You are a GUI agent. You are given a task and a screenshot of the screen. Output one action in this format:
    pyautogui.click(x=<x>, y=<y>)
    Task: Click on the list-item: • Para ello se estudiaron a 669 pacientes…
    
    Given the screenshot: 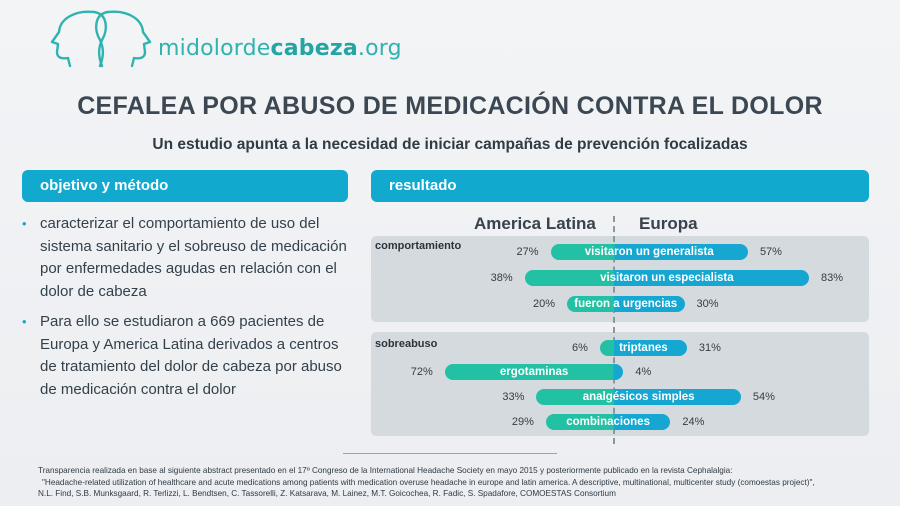 What is the action you would take?
    pyautogui.click(x=187, y=356)
    